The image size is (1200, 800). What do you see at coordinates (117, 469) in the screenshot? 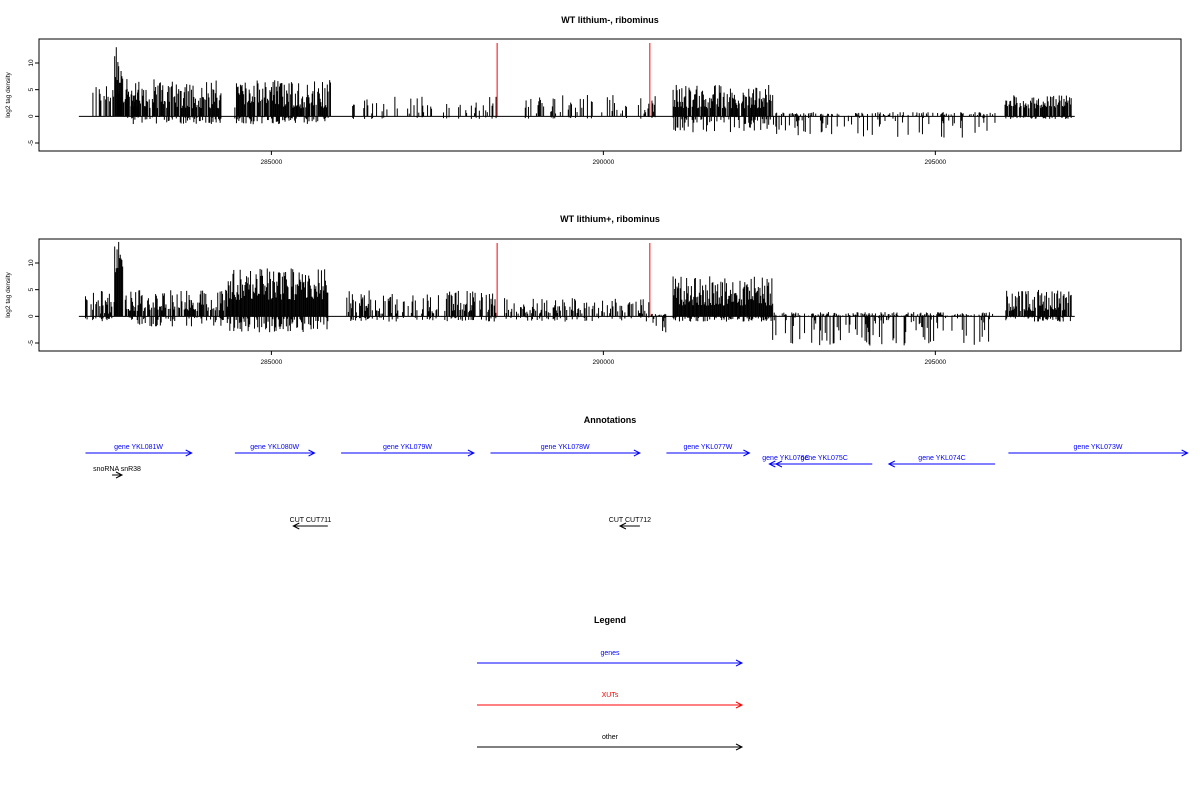
I see `feature-label: snoRNA snR38` at bounding box center [117, 469].